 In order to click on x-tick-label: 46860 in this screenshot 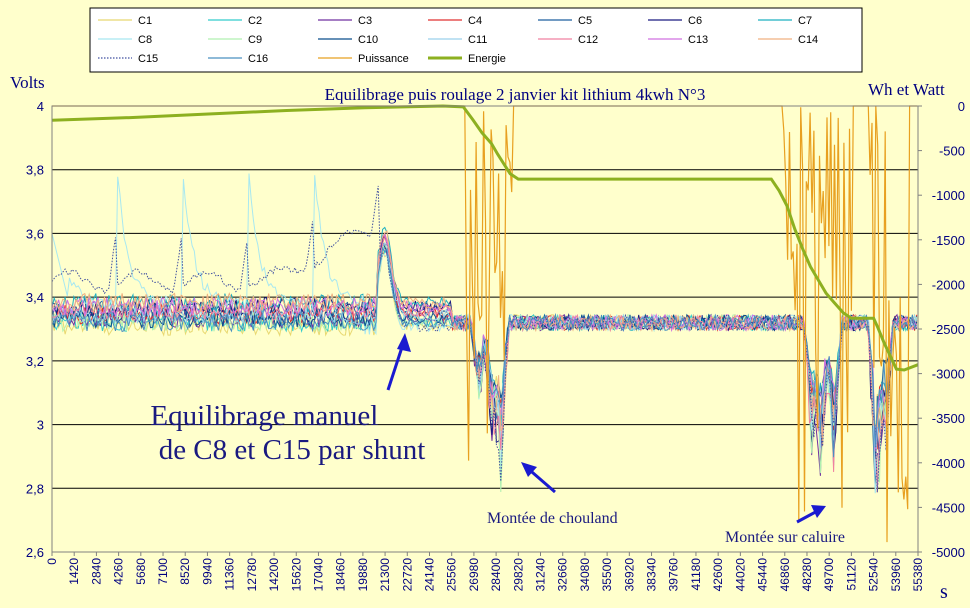, I will do `click(785, 575)`.